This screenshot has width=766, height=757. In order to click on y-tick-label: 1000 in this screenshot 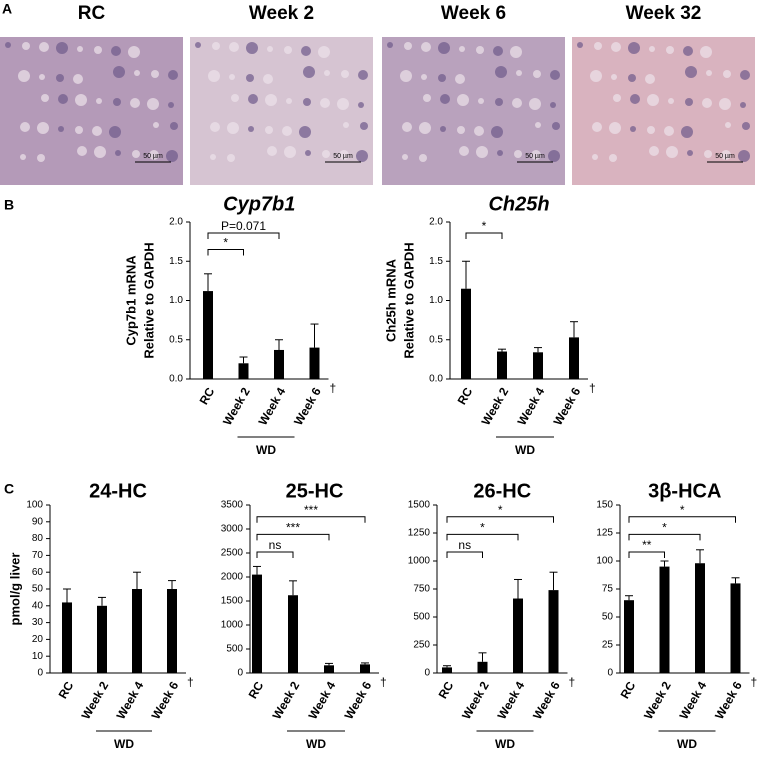, I will do `click(419, 561)`.